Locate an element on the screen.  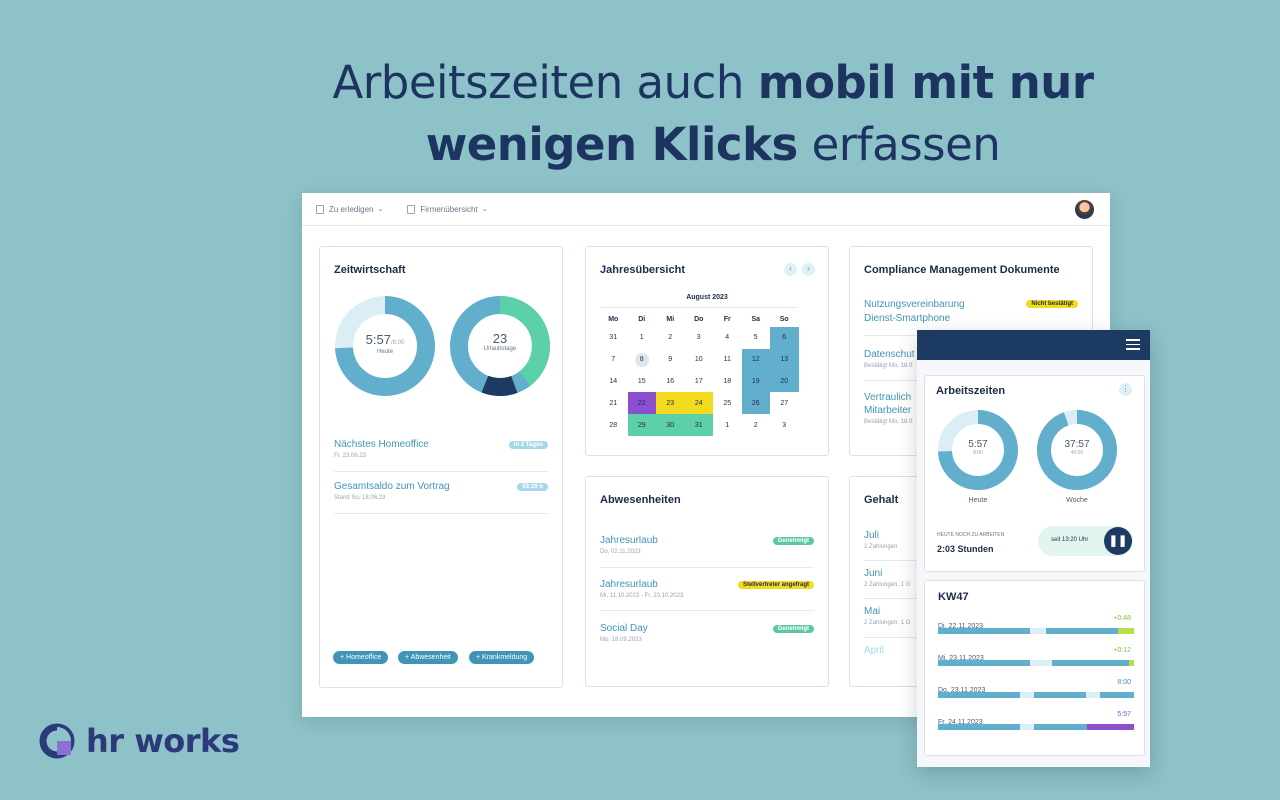
item-label: Juli is located at coordinates (872, 535).